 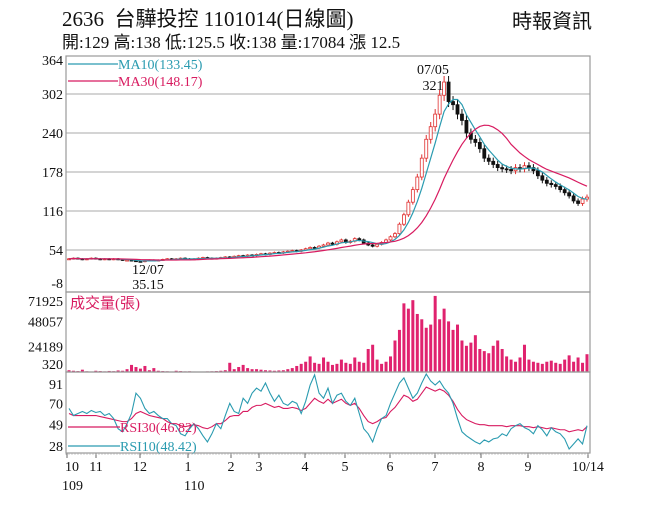 I want to click on price-tick-label: 178, so click(x=52, y=173).